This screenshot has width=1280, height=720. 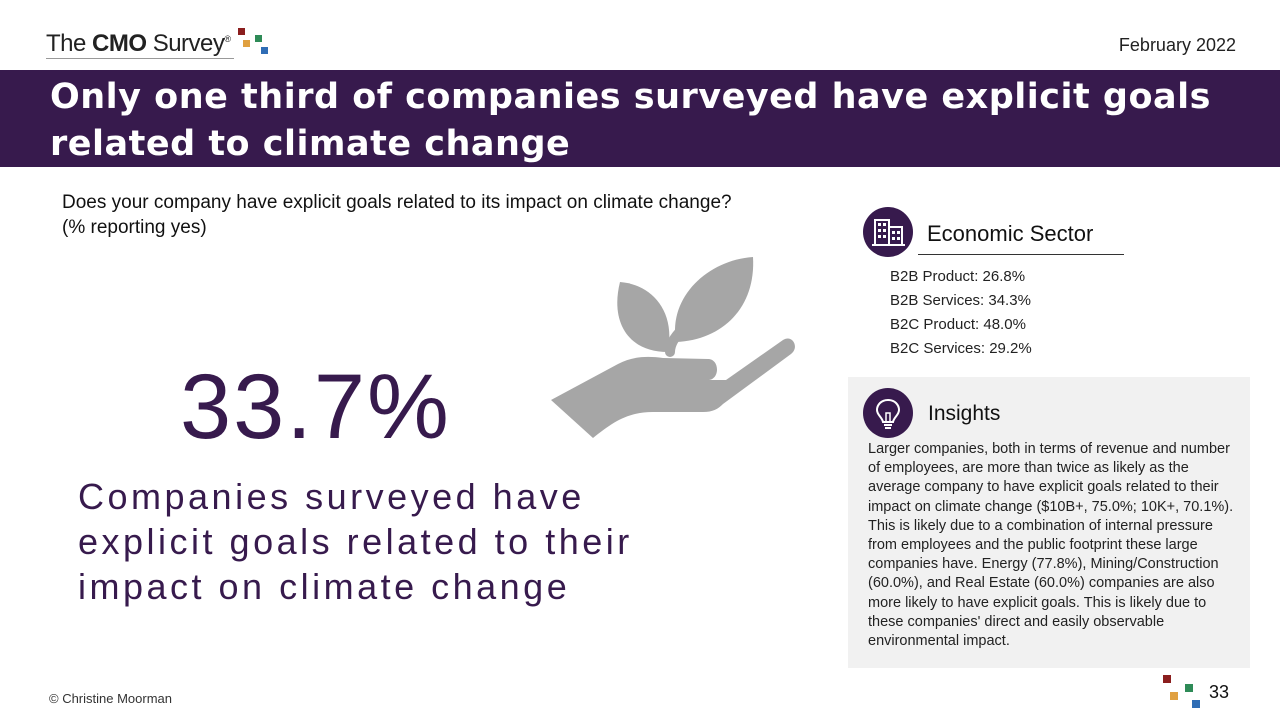 I want to click on economic-sector-title: Economic Sector, so click(x=1010, y=233).